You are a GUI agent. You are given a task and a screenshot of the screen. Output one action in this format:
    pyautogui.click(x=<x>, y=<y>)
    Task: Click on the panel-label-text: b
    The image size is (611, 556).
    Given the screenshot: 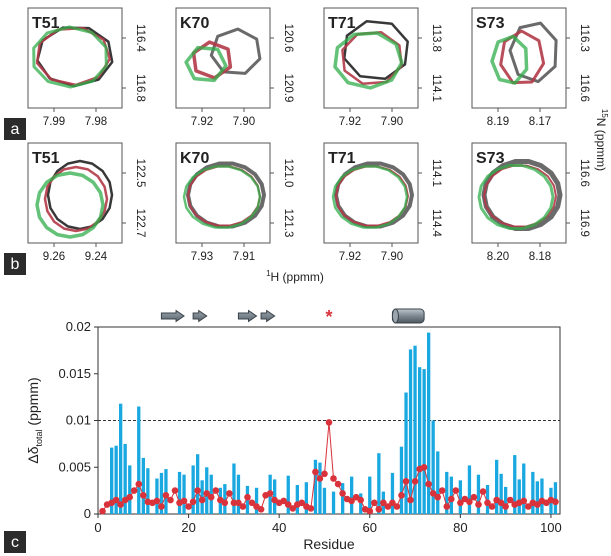 What is the action you would take?
    pyautogui.click(x=15, y=264)
    